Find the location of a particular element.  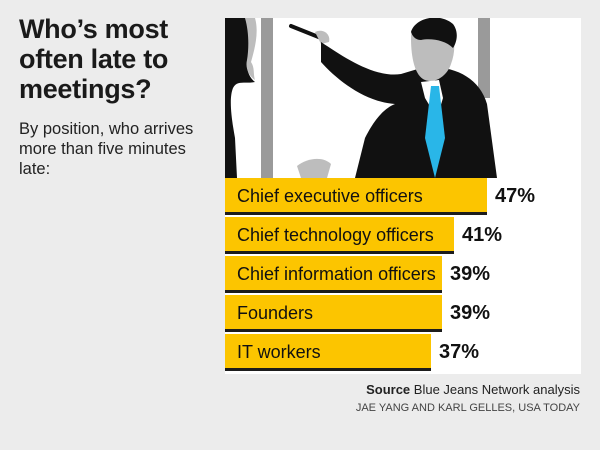

bar: Founders is located at coordinates (333, 313).